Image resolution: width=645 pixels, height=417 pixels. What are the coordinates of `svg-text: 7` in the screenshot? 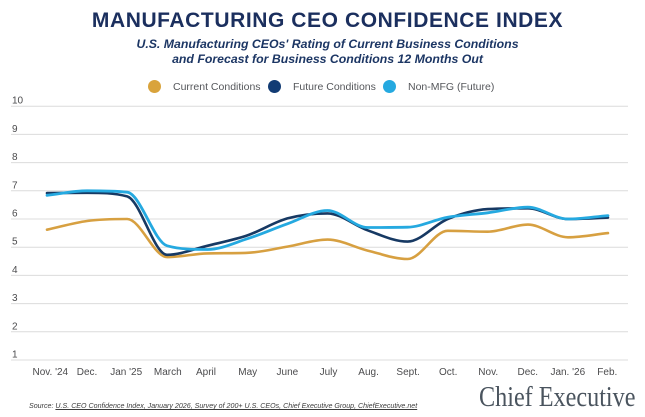 It's located at (15, 185).